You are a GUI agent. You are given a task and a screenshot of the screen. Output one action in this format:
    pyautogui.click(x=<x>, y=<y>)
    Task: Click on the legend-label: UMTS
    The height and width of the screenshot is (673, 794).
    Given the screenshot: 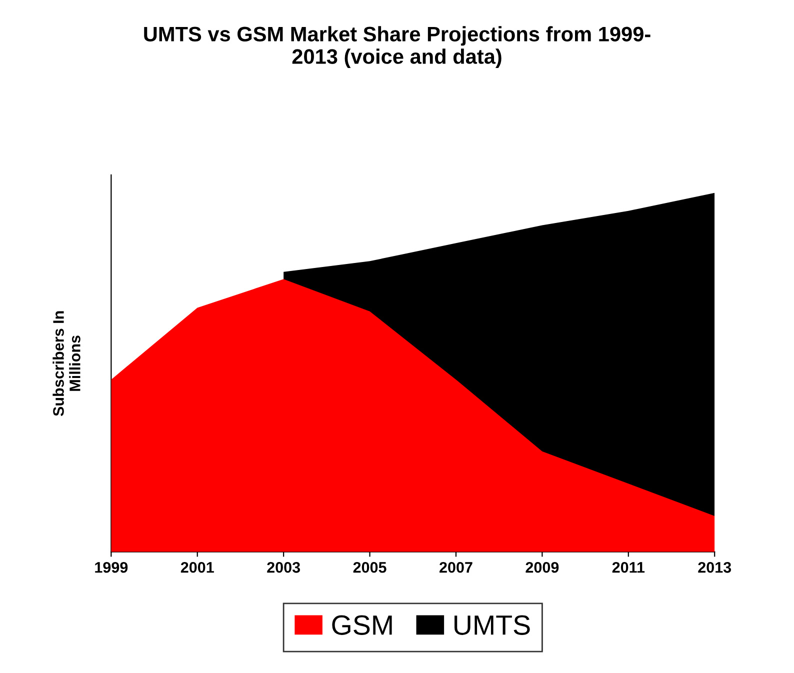 What is the action you would take?
    pyautogui.click(x=492, y=625)
    